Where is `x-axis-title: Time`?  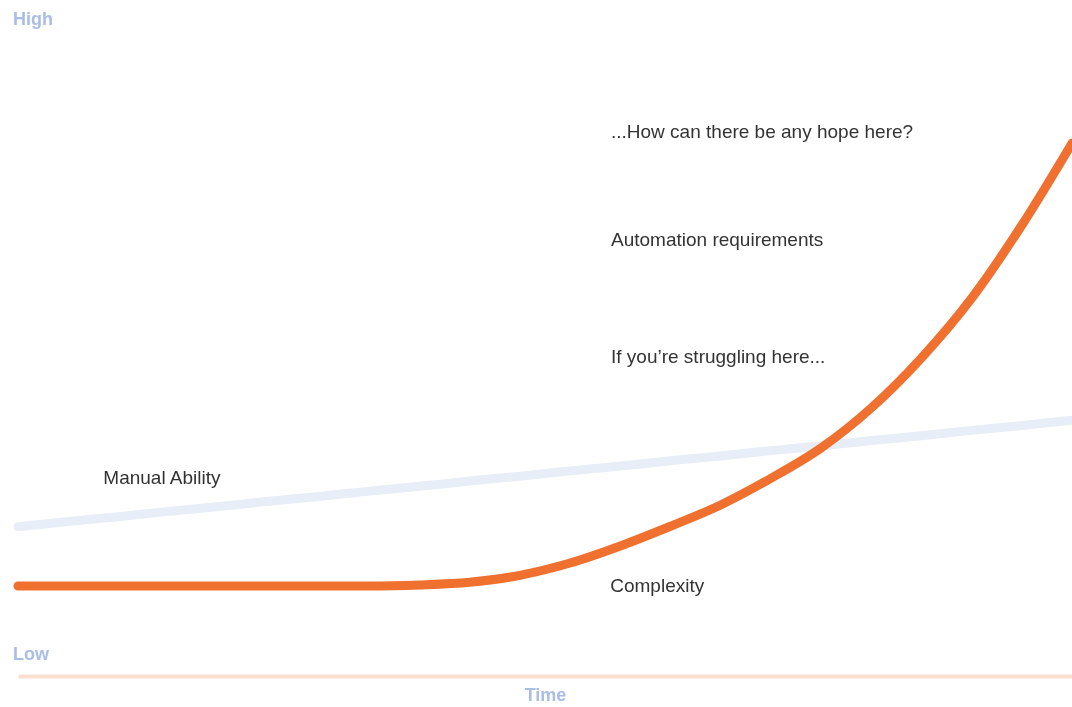 x-axis-title: Time is located at coordinates (545, 694).